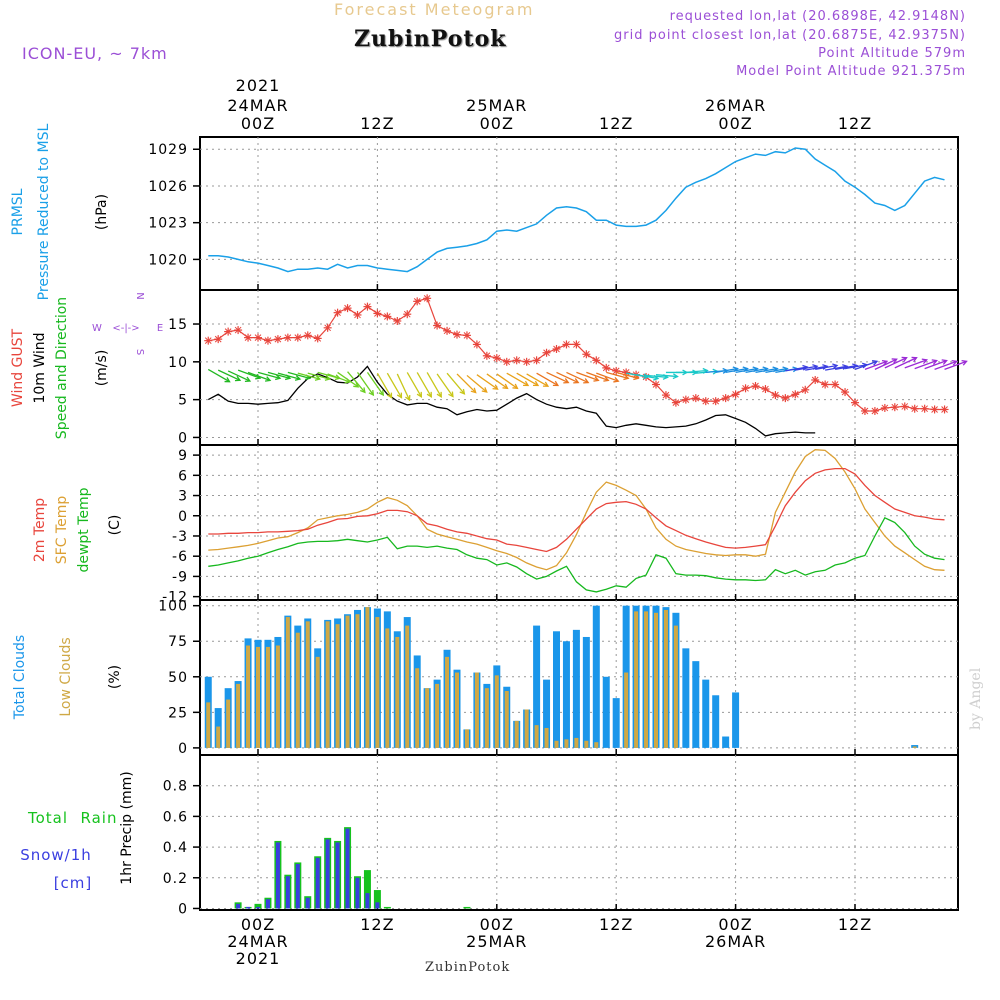  I want to click on top-axis-label: 25MAR, so click(496, 105).